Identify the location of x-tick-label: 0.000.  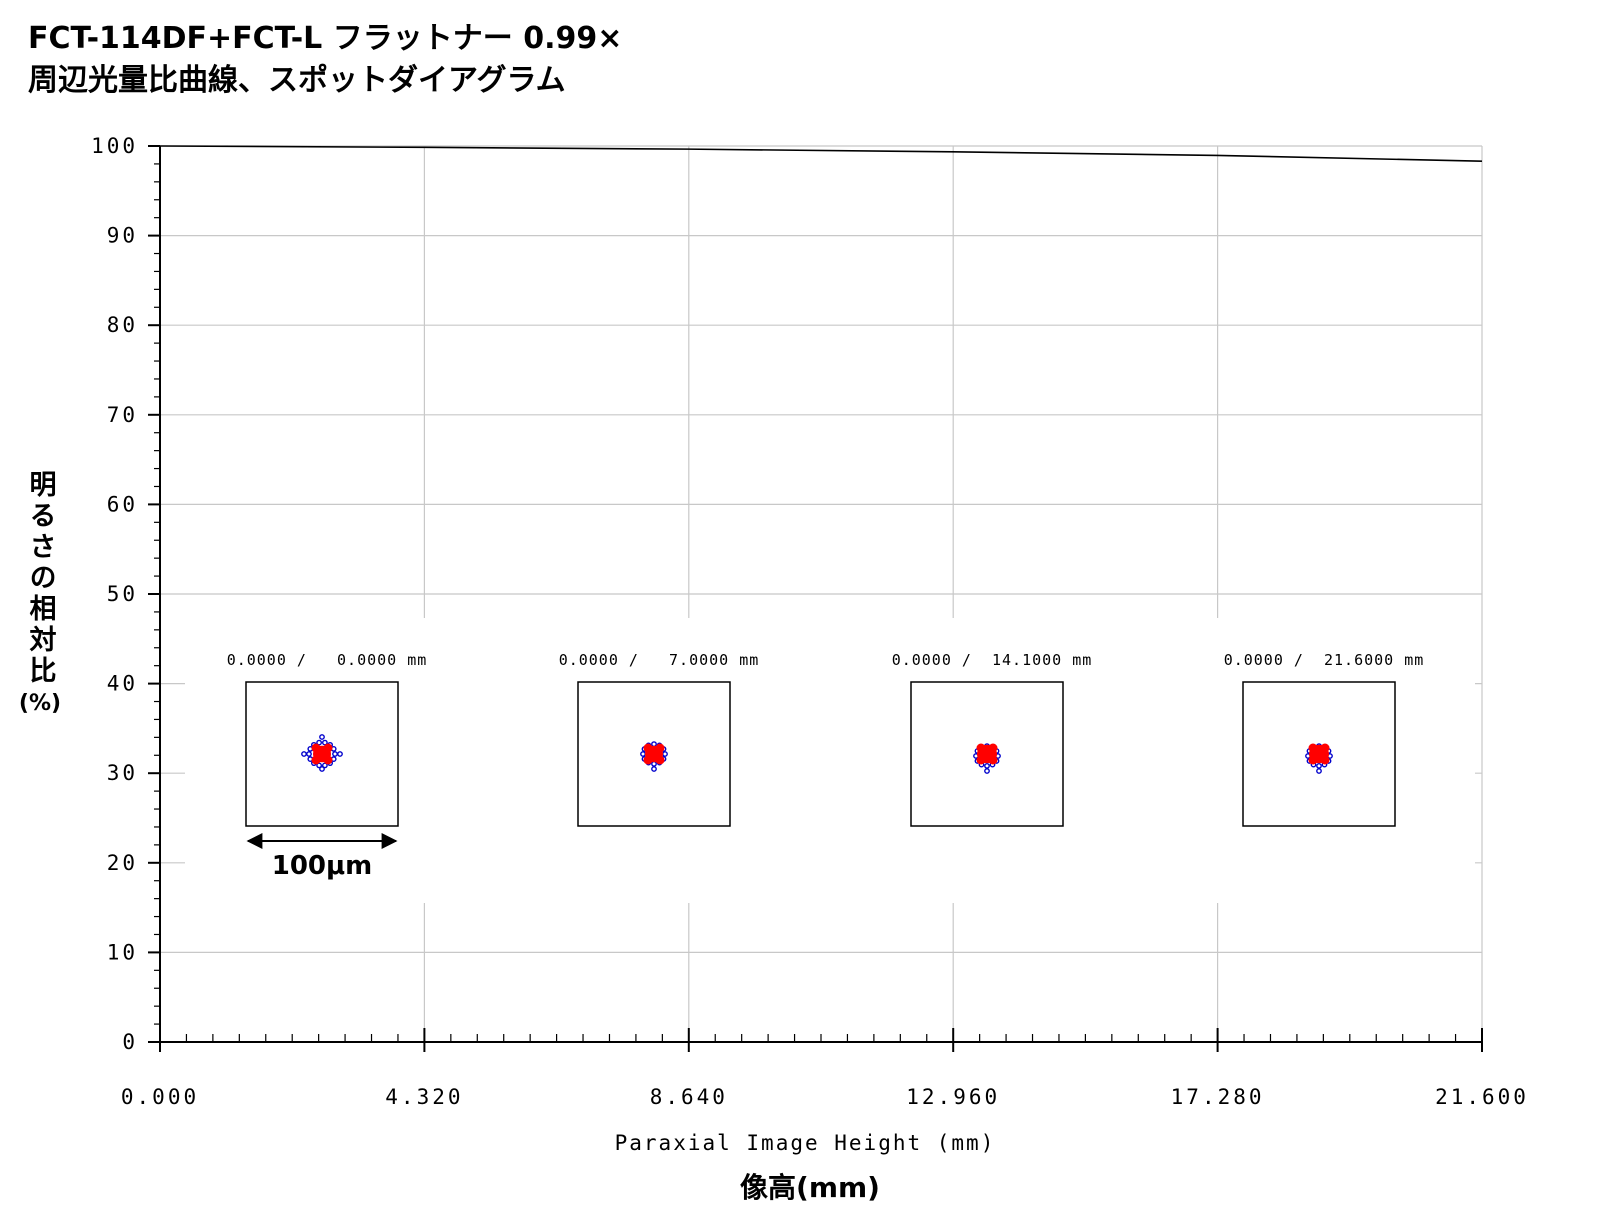
(160, 1097).